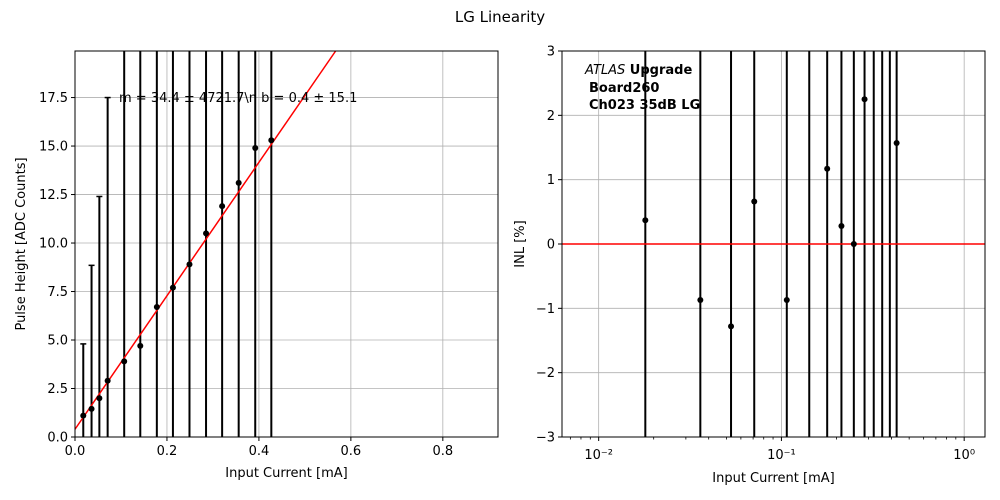  What do you see at coordinates (351, 451) in the screenshot?
I see `left-x-tick-label: 0.6` at bounding box center [351, 451].